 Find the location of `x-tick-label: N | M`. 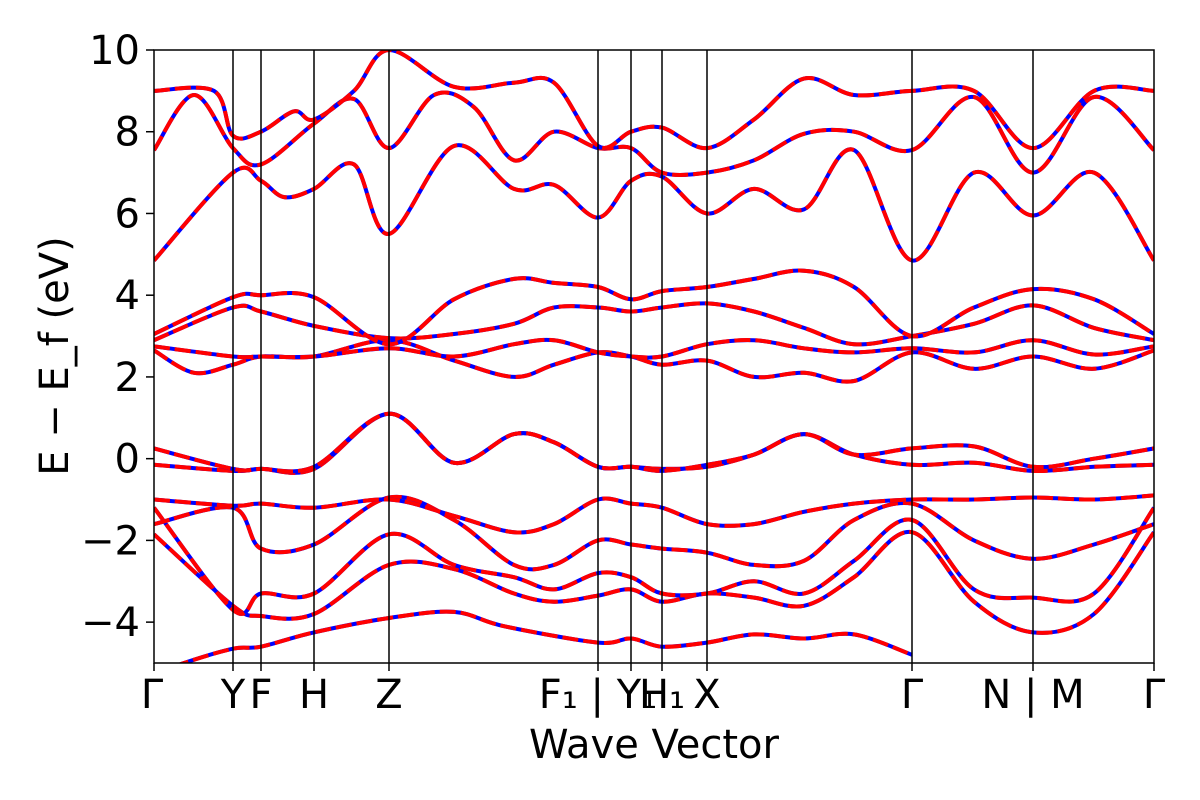

x-tick-label: N | M is located at coordinates (1032, 695).